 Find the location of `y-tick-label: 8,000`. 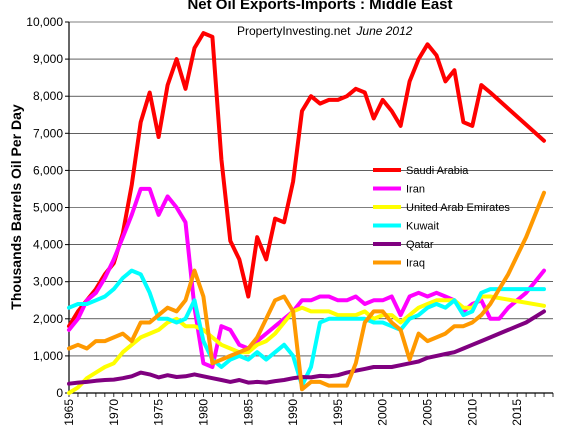

y-tick-label: 8,000 is located at coordinates (48, 96).